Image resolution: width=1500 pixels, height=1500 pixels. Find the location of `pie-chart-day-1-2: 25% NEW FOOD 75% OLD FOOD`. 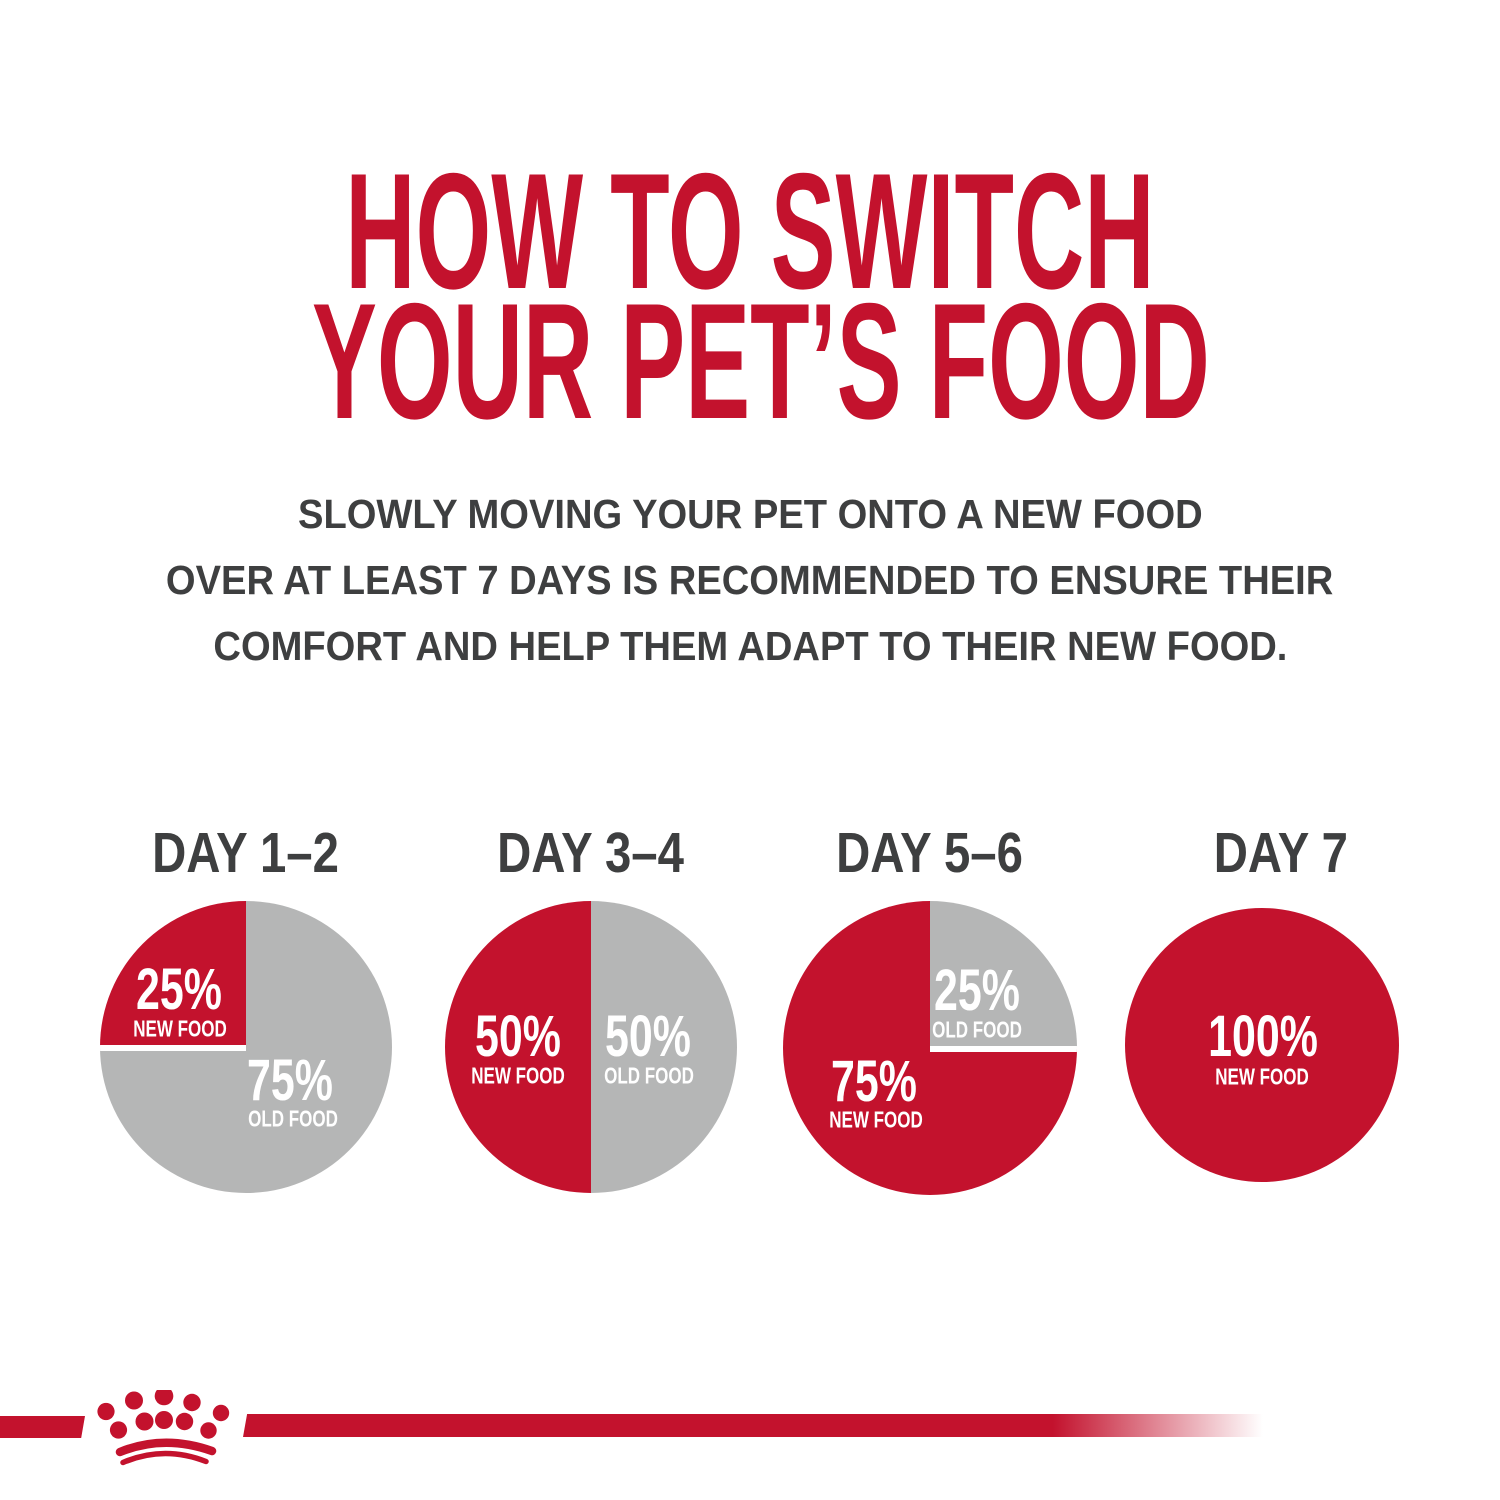

pie-chart-day-1-2: 25% NEW FOOD 75% OLD FOOD is located at coordinates (246, 1047).